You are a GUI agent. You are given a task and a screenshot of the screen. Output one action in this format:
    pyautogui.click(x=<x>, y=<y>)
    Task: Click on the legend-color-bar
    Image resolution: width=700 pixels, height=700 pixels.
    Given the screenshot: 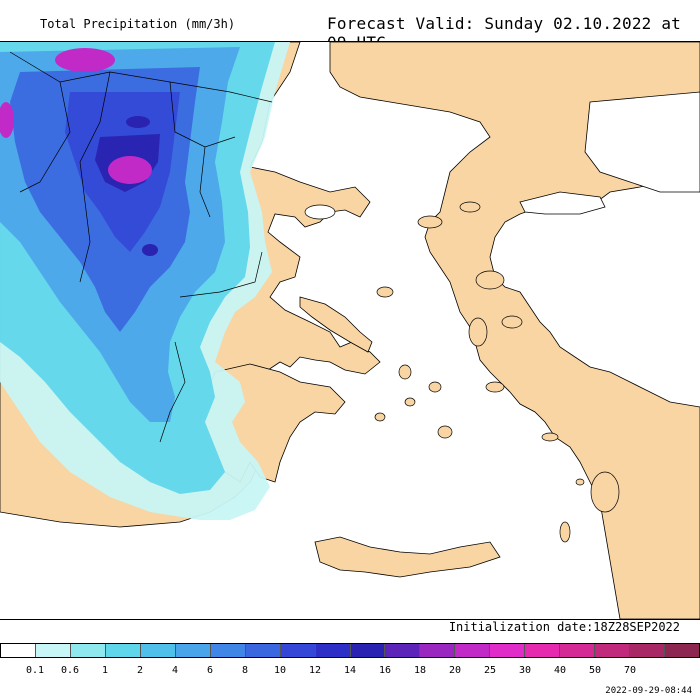 What is the action you would take?
    pyautogui.click(x=350, y=650)
    